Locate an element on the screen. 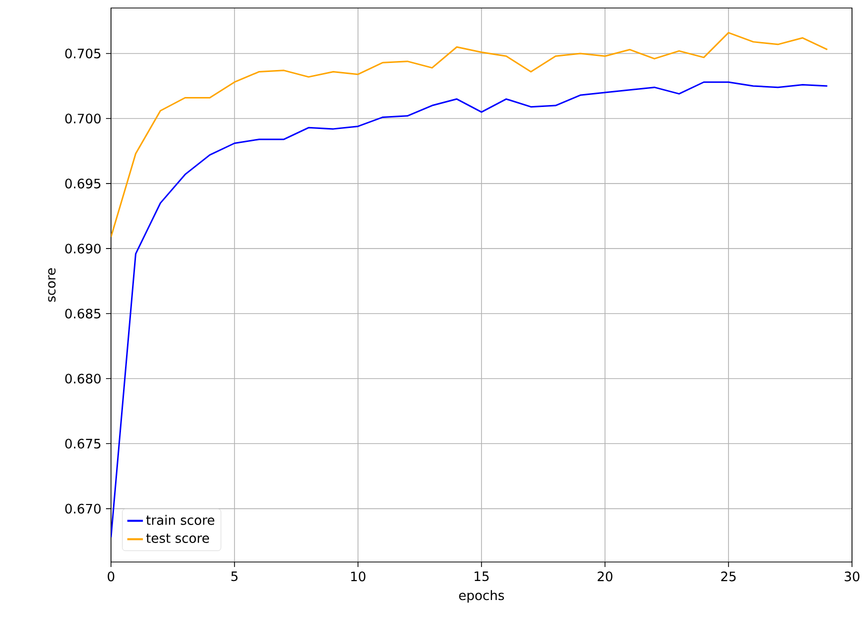 Image resolution: width=867 pixels, height=627 pixels. y-tick-label: 0.695 is located at coordinates (82, 183).